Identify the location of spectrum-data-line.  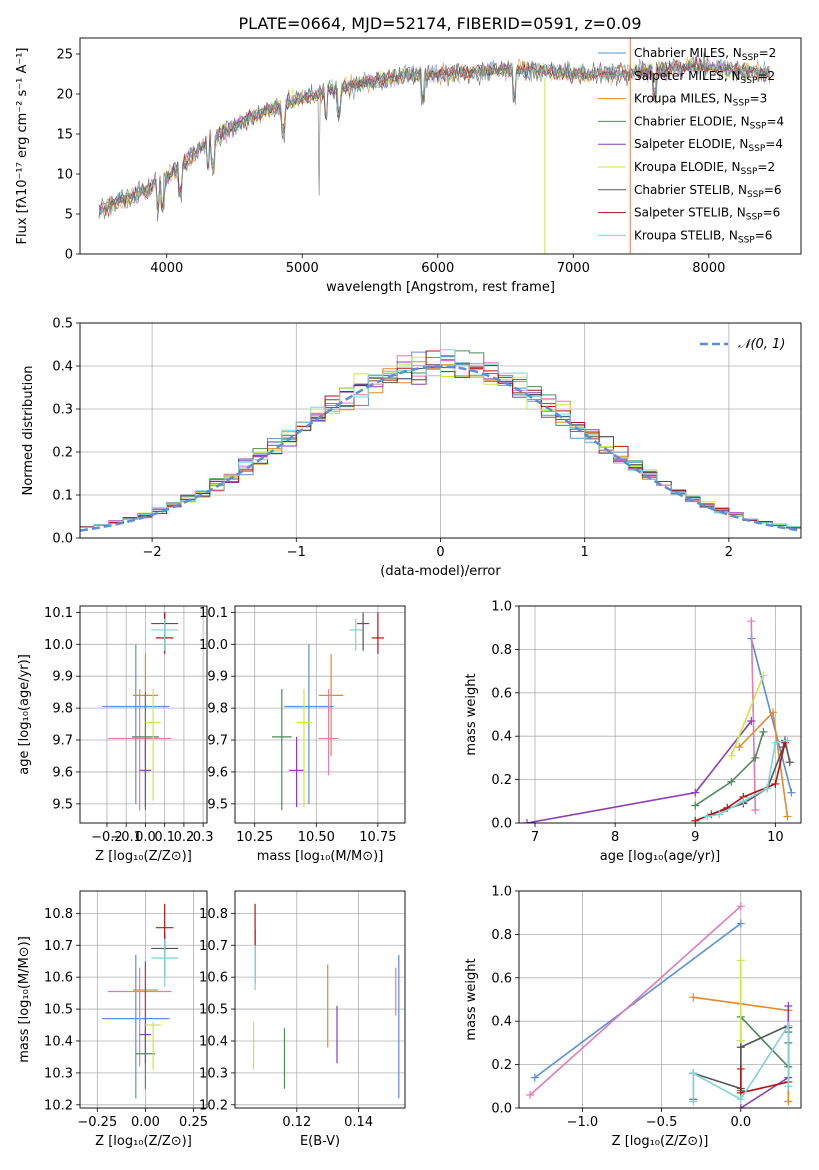
(434, 137).